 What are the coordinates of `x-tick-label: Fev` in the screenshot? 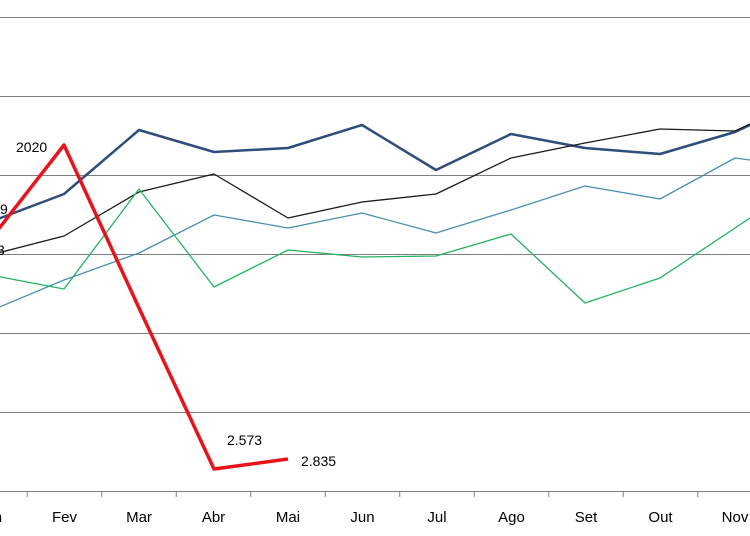 It's located at (65, 517).